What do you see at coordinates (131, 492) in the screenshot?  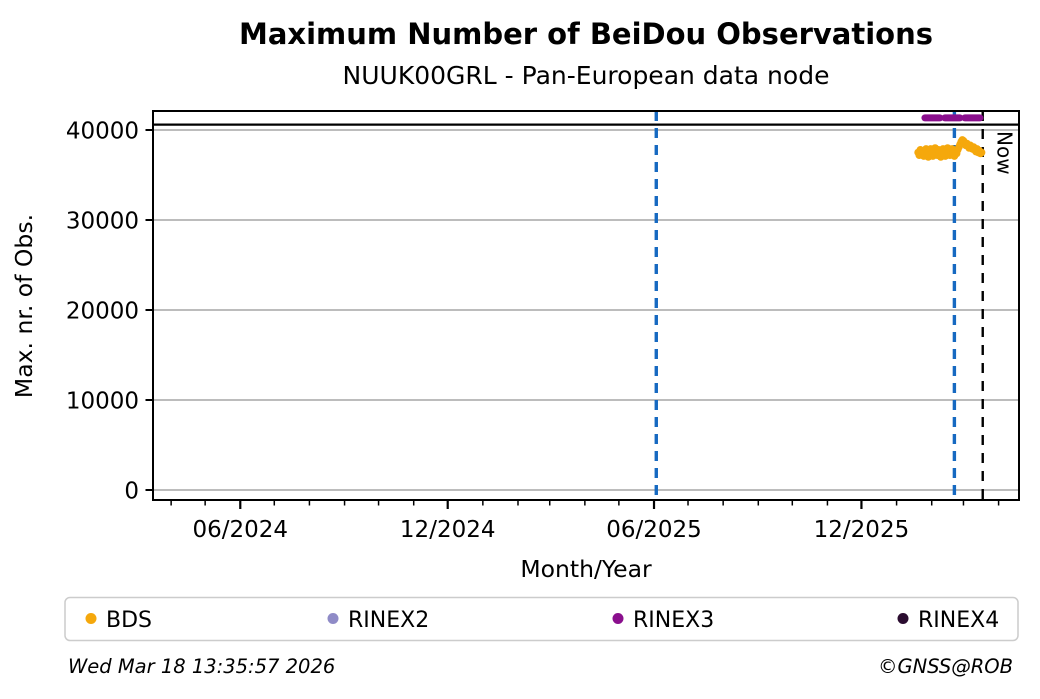 I see `y-tick-label-0: 0` at bounding box center [131, 492].